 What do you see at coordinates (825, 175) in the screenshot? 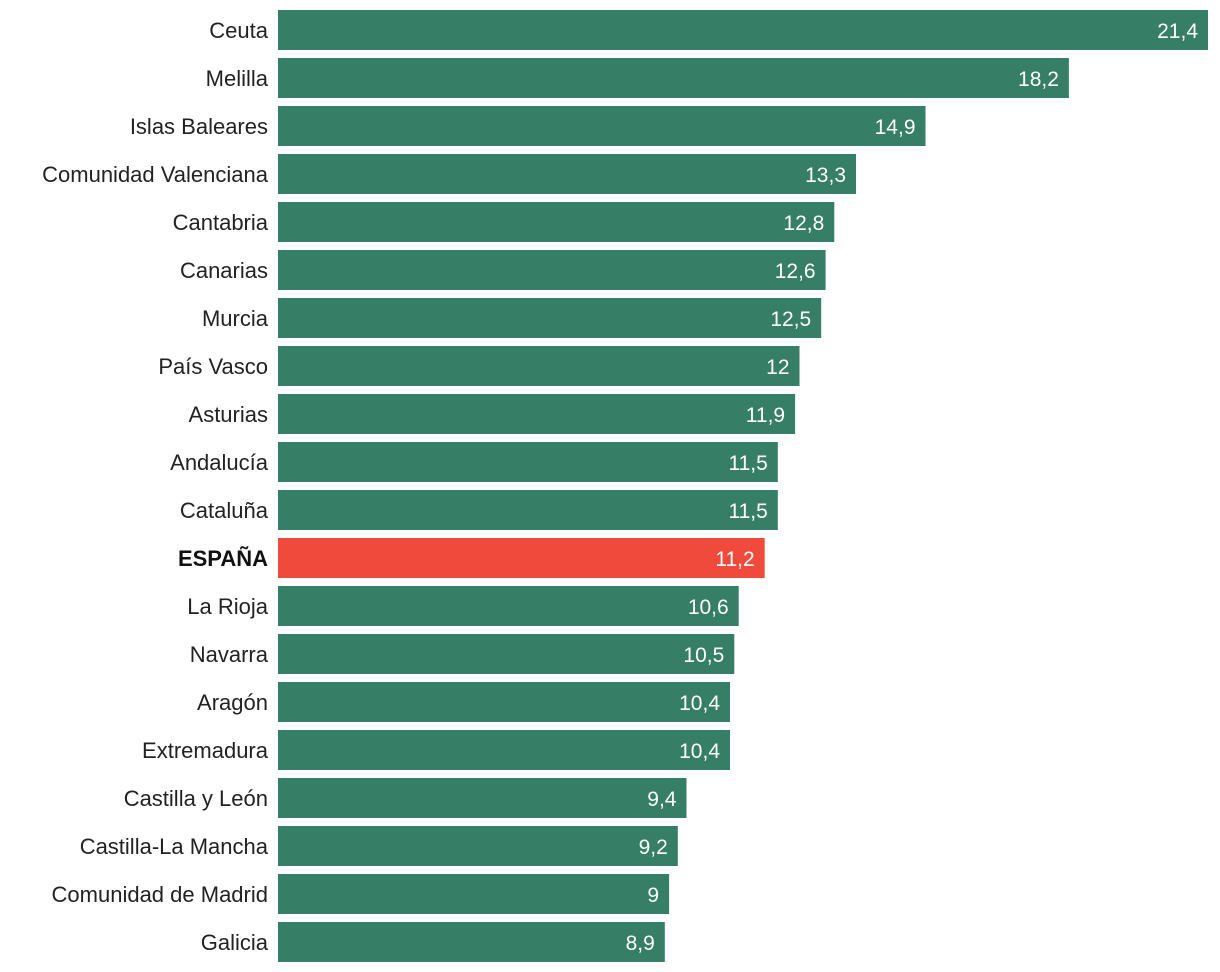
I see `value-label-comunidad-valenciana: 13,3` at bounding box center [825, 175].